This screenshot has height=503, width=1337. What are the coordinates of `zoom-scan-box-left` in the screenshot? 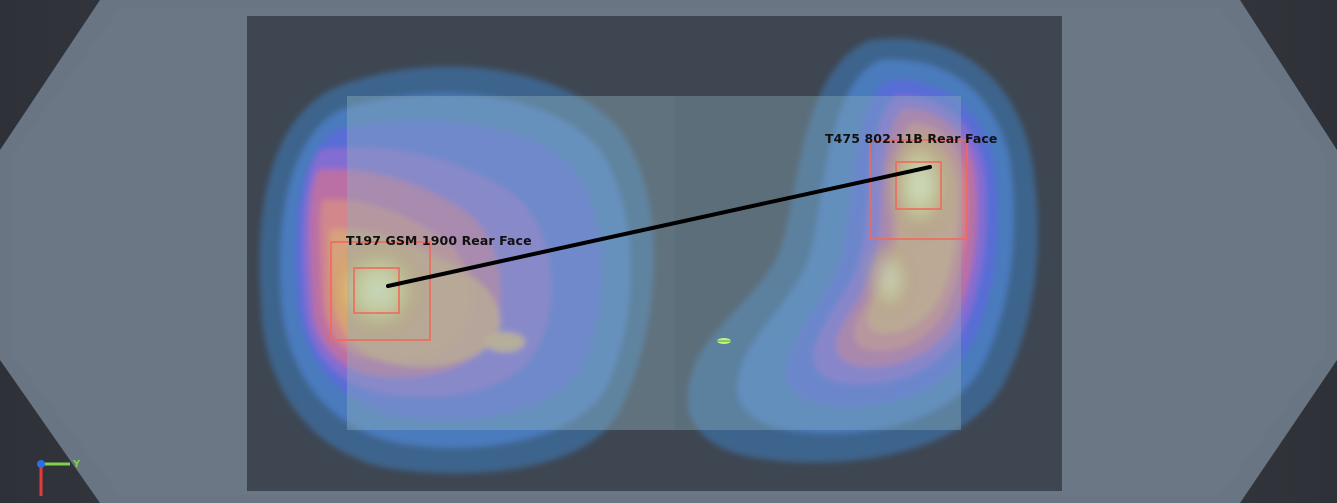 It's located at (376, 290).